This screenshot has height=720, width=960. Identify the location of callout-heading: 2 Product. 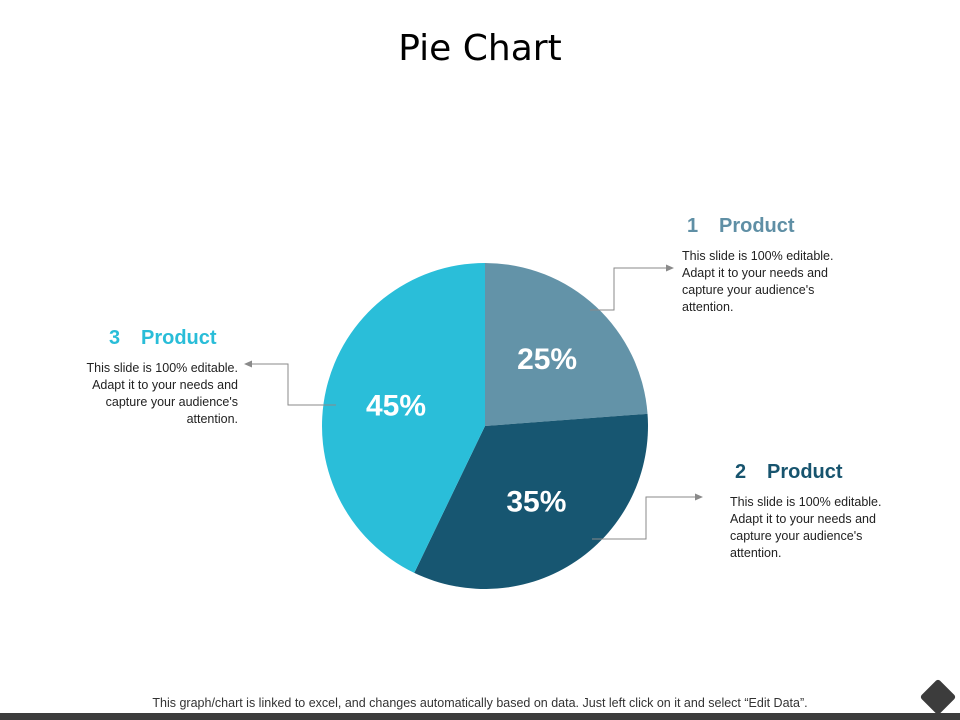
(810, 472).